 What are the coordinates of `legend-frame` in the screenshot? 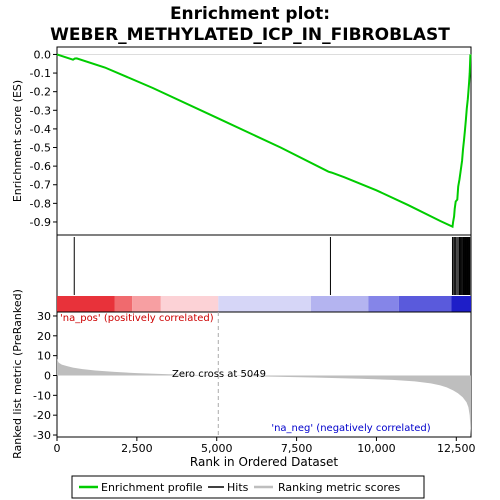 It's located at (248, 487).